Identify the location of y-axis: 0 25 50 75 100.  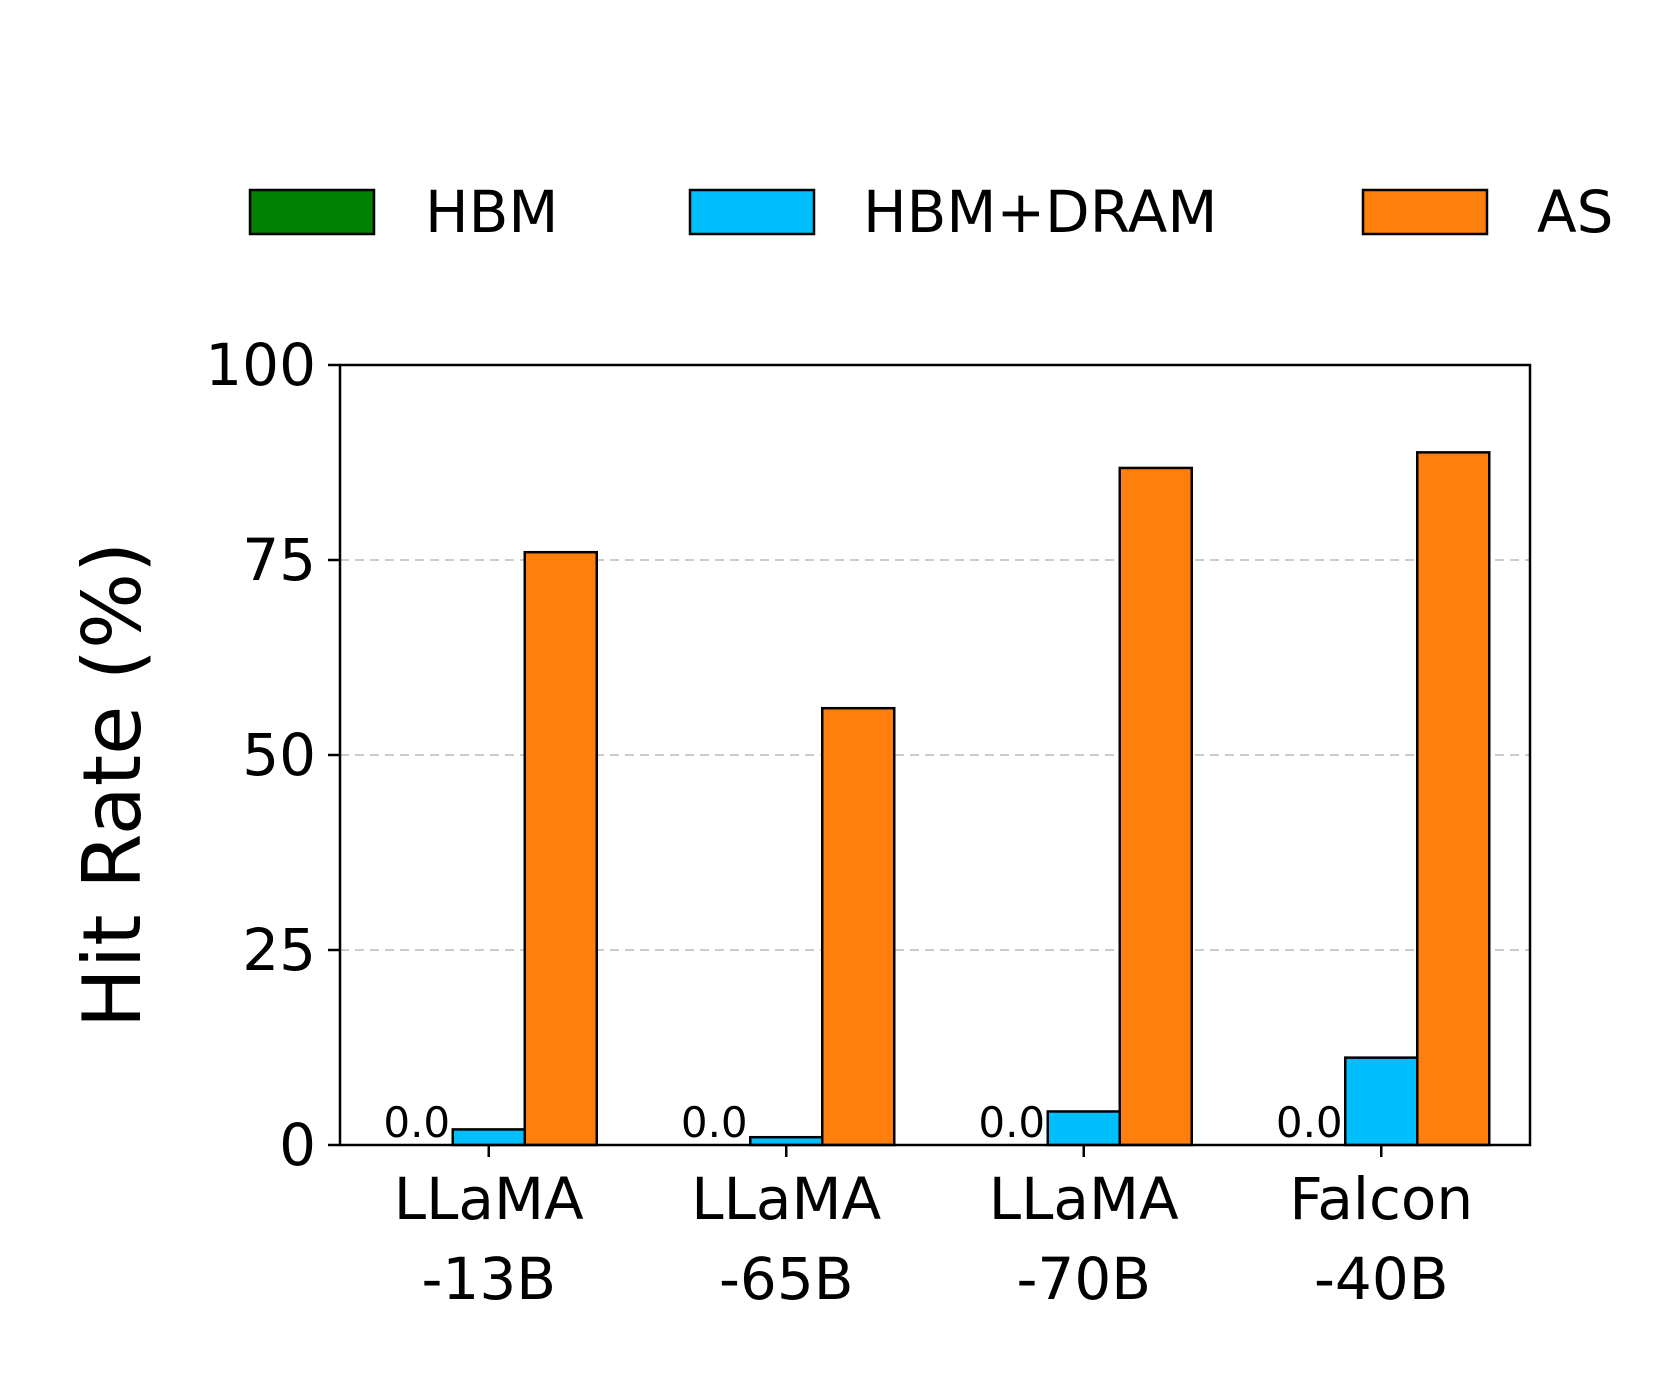
(272, 755).